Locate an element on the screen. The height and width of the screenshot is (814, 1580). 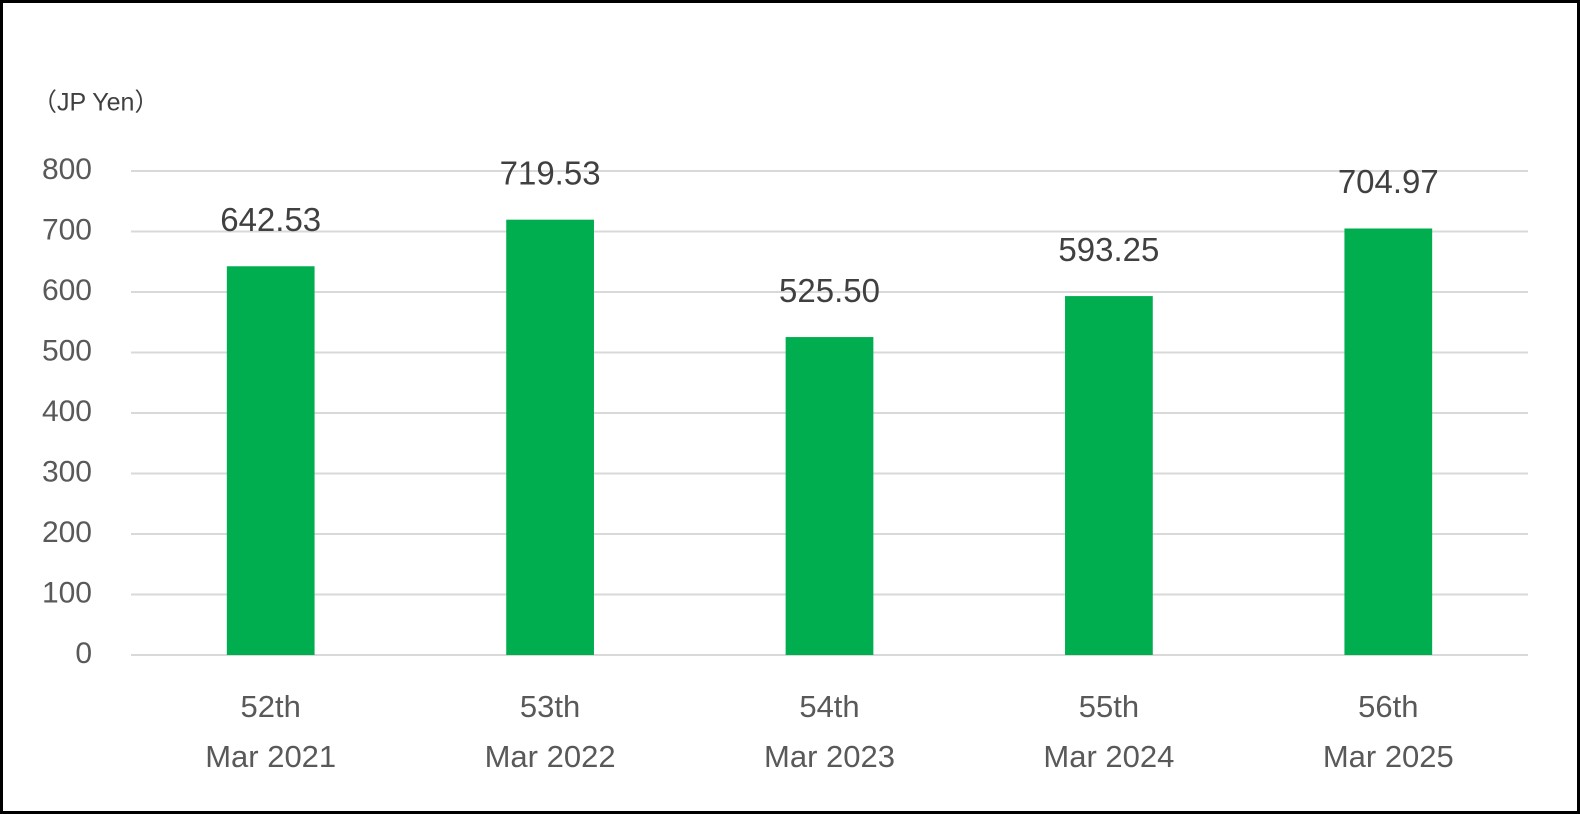
y-tick-label: 700 is located at coordinates (67, 229).